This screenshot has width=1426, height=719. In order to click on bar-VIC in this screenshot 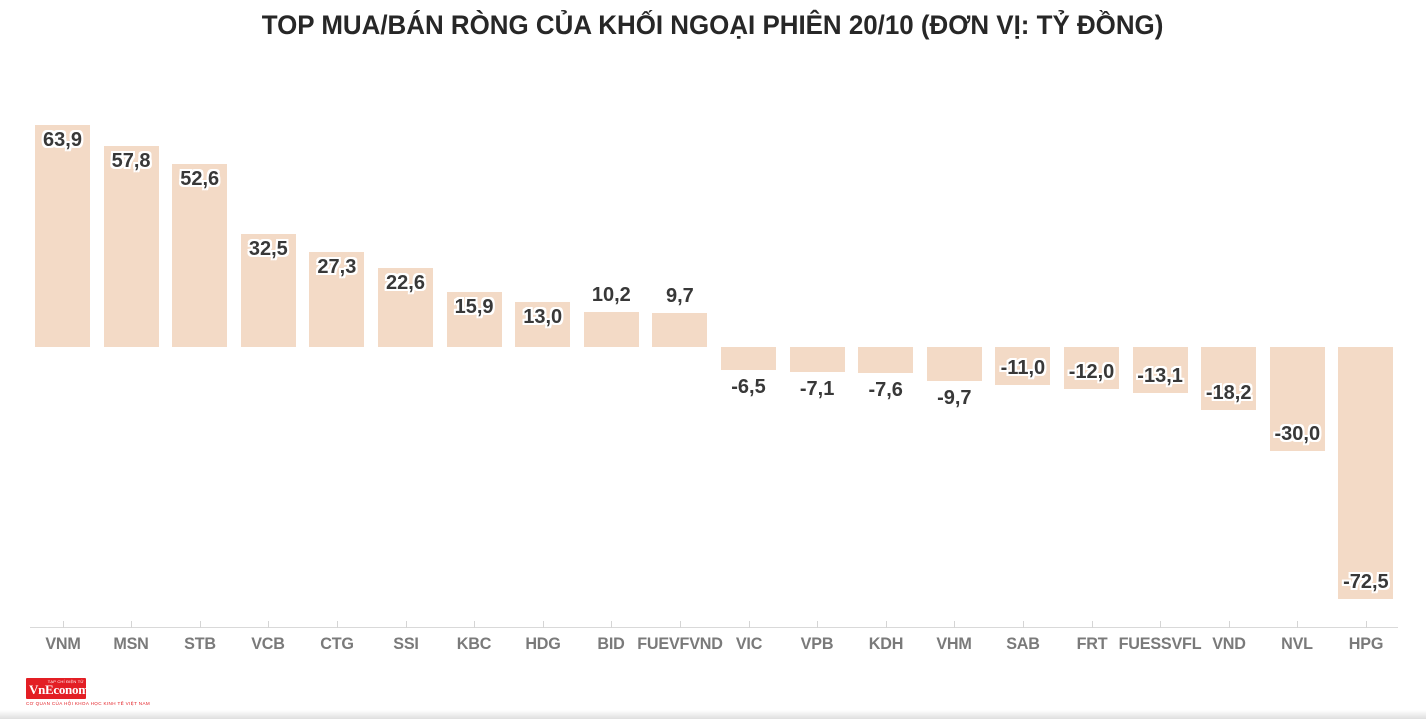, I will do `click(748, 358)`.